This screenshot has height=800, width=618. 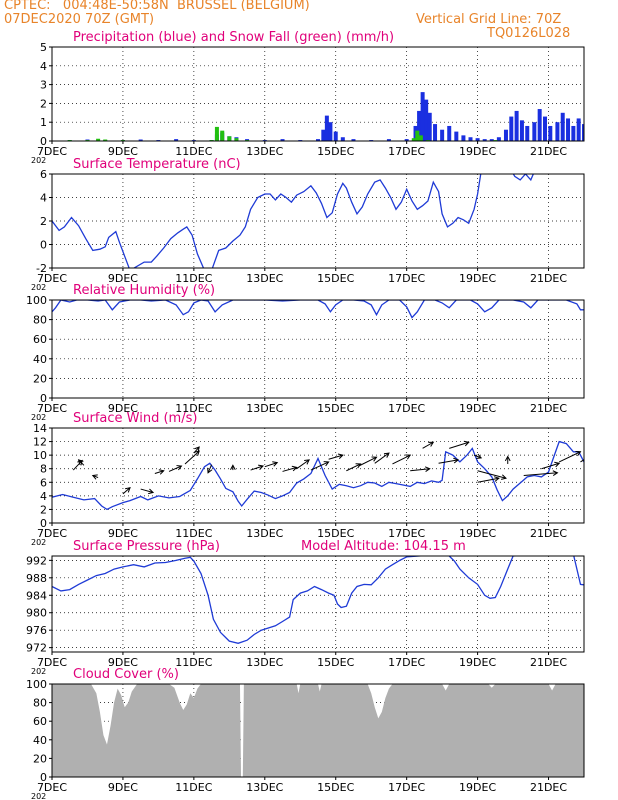 What do you see at coordinates (40, 721) in the screenshot?
I see `y-tick-label: 60` at bounding box center [40, 721].